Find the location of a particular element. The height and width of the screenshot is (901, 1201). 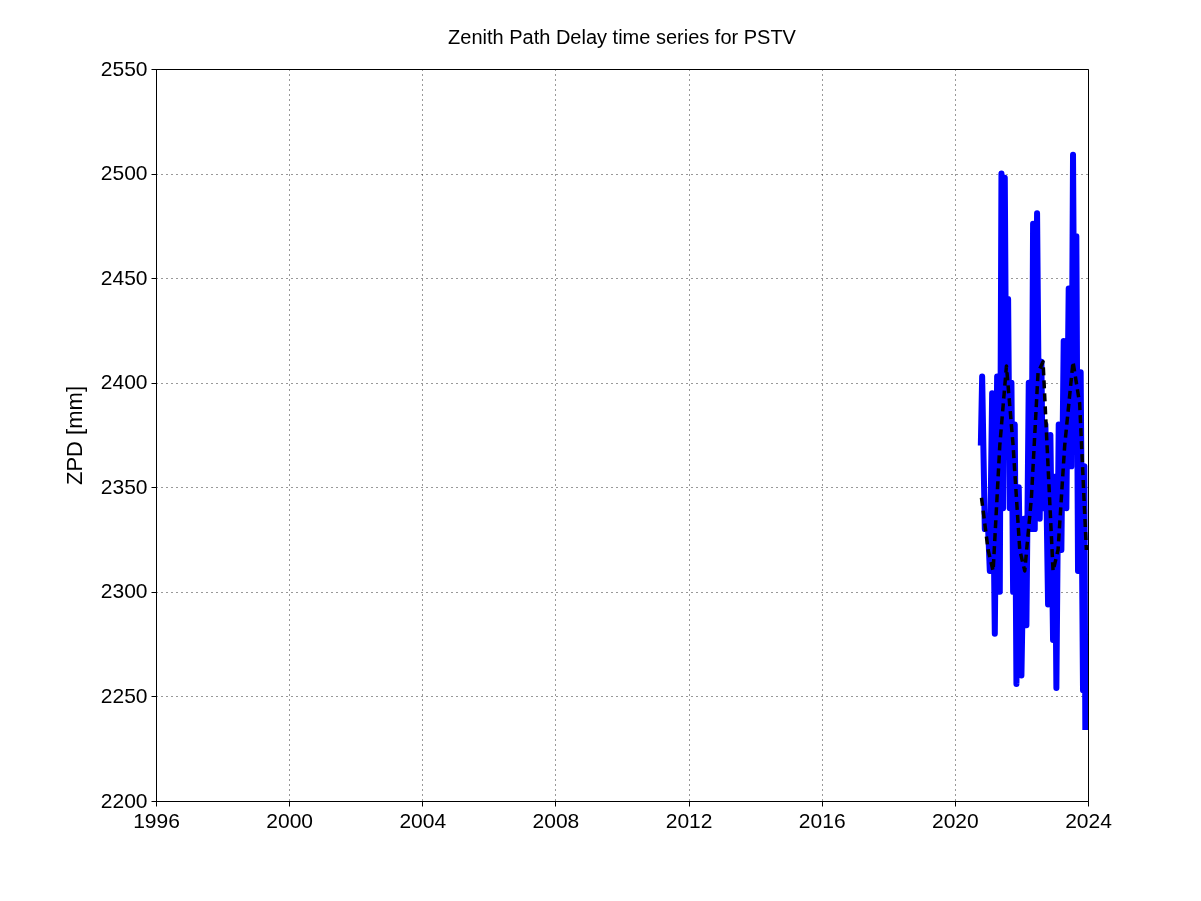

y-tick-label: 2250 is located at coordinates (124, 695).